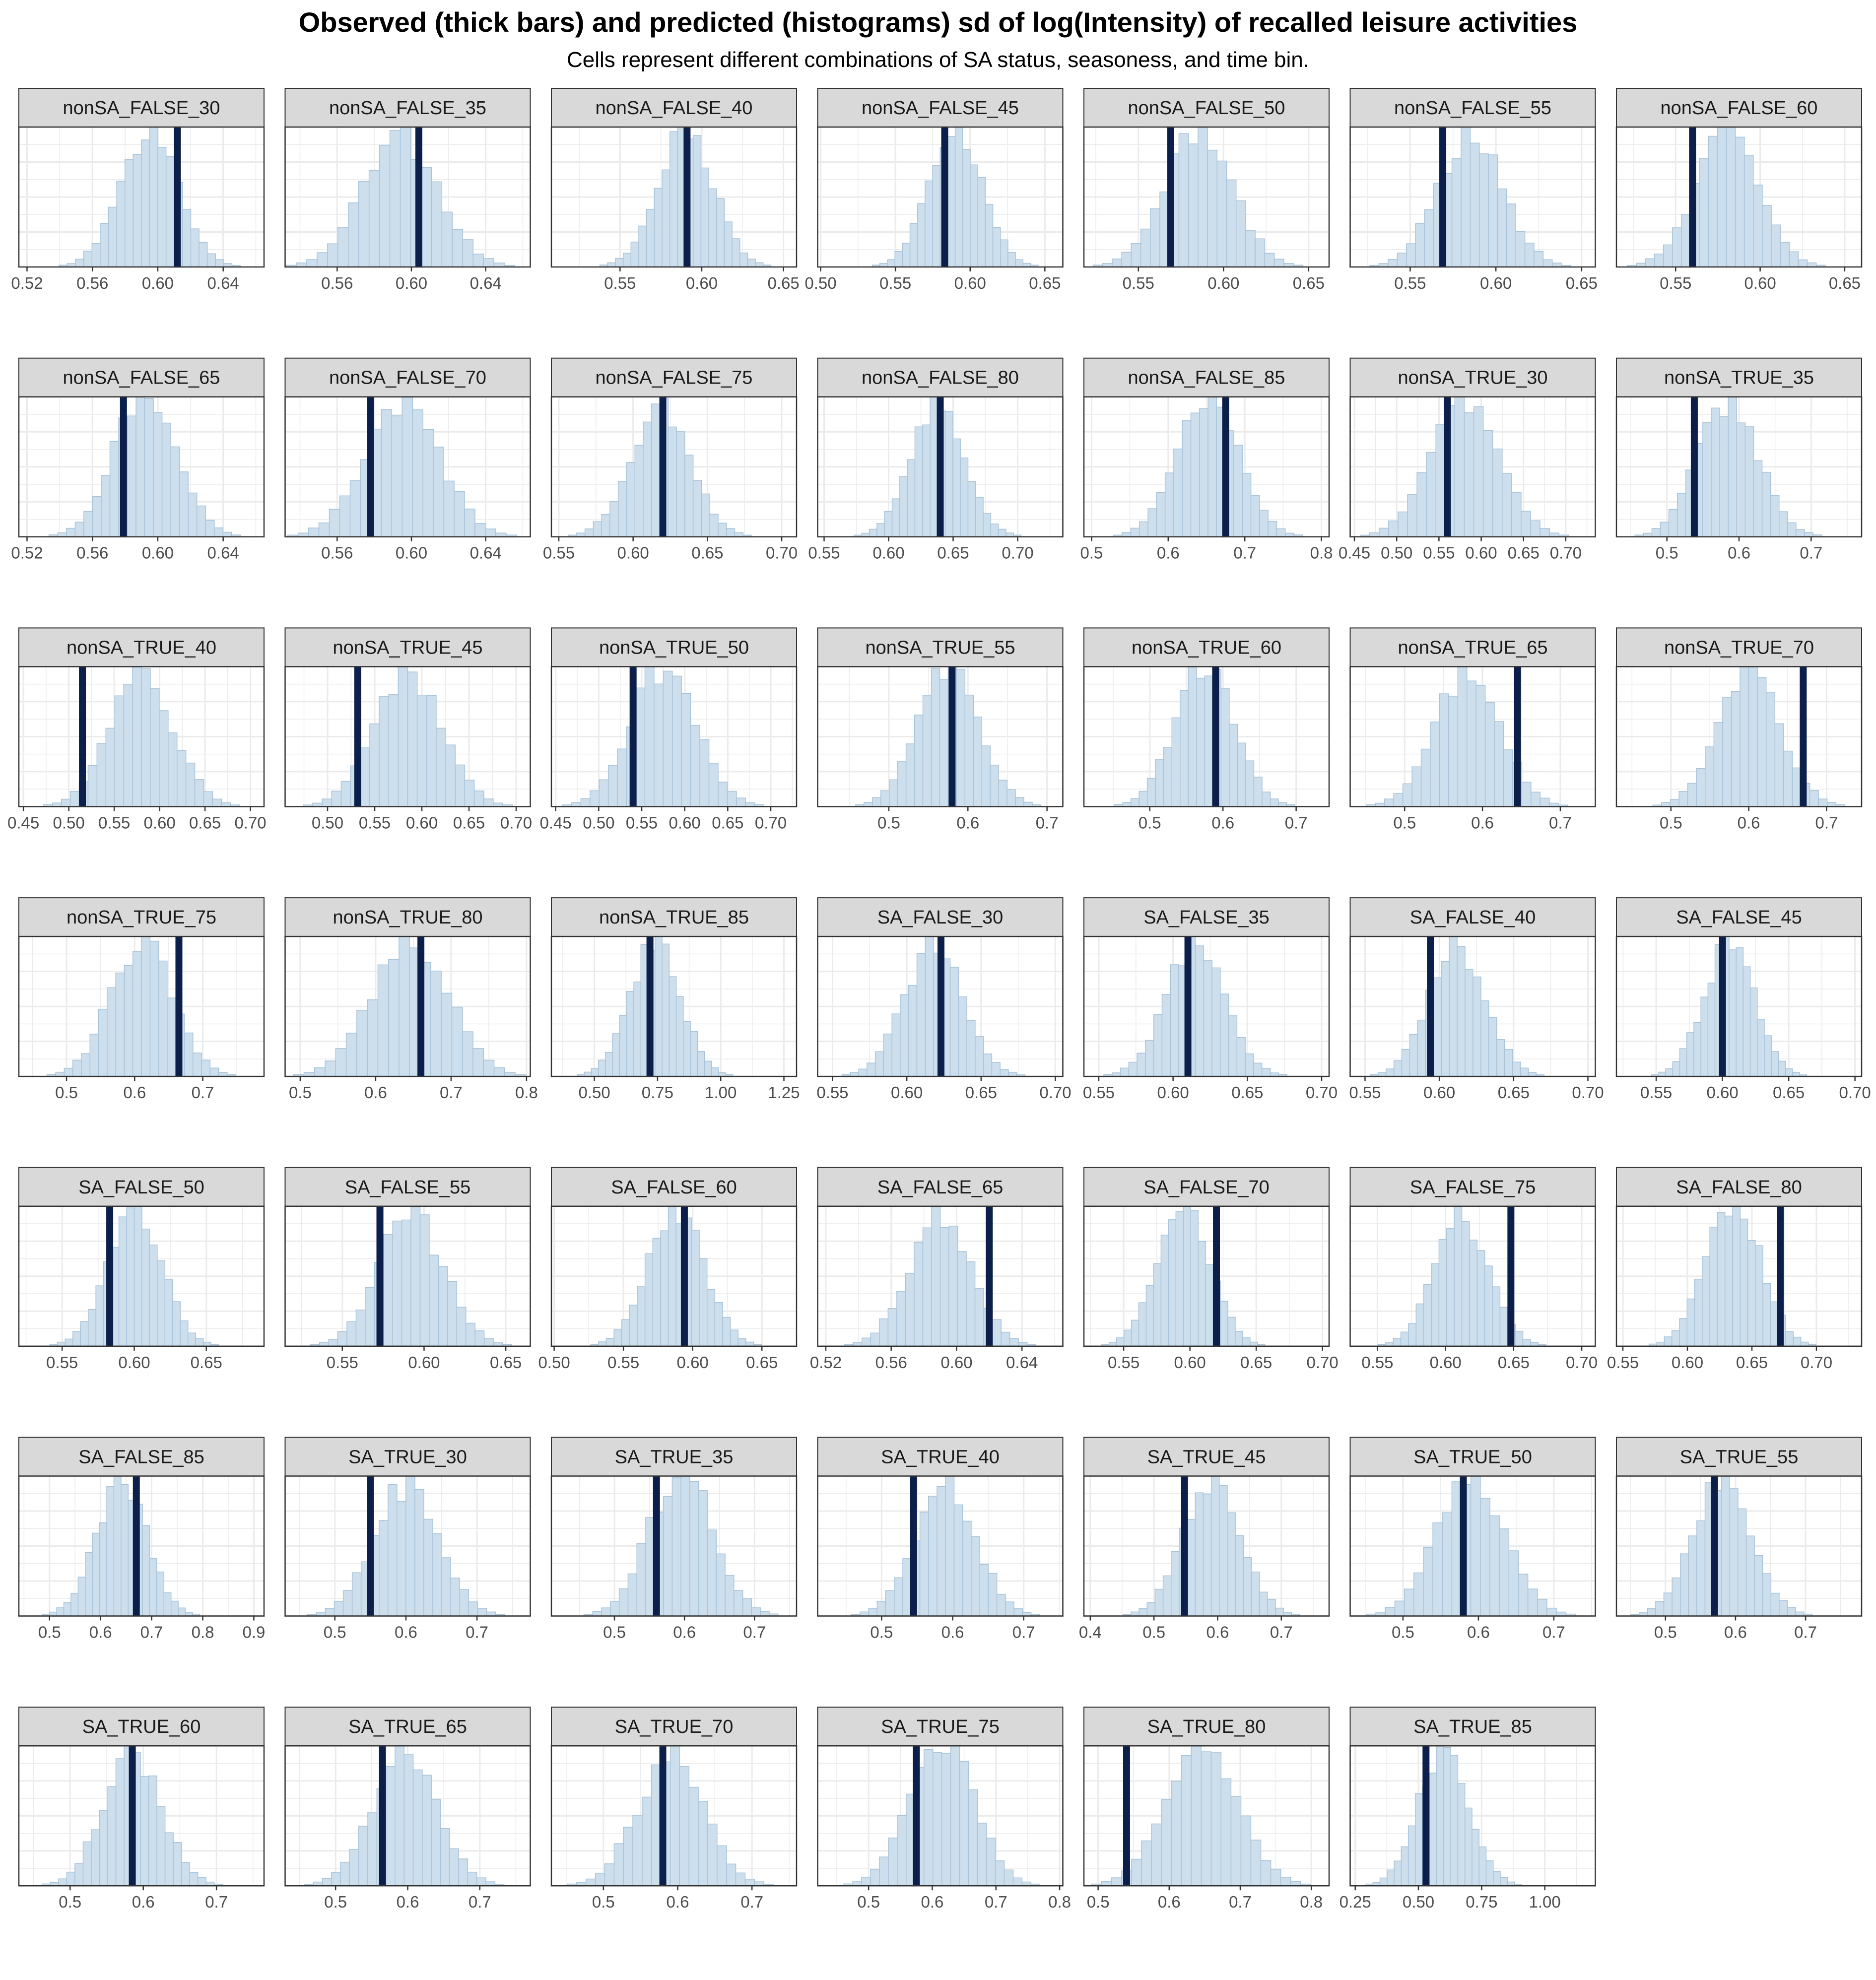 The width and height of the screenshot is (1876, 1980). What do you see at coordinates (1206, 1809) in the screenshot?
I see `facet-panel: SA_TRUE_80 0.5 0.6 0.7 0.8` at bounding box center [1206, 1809].